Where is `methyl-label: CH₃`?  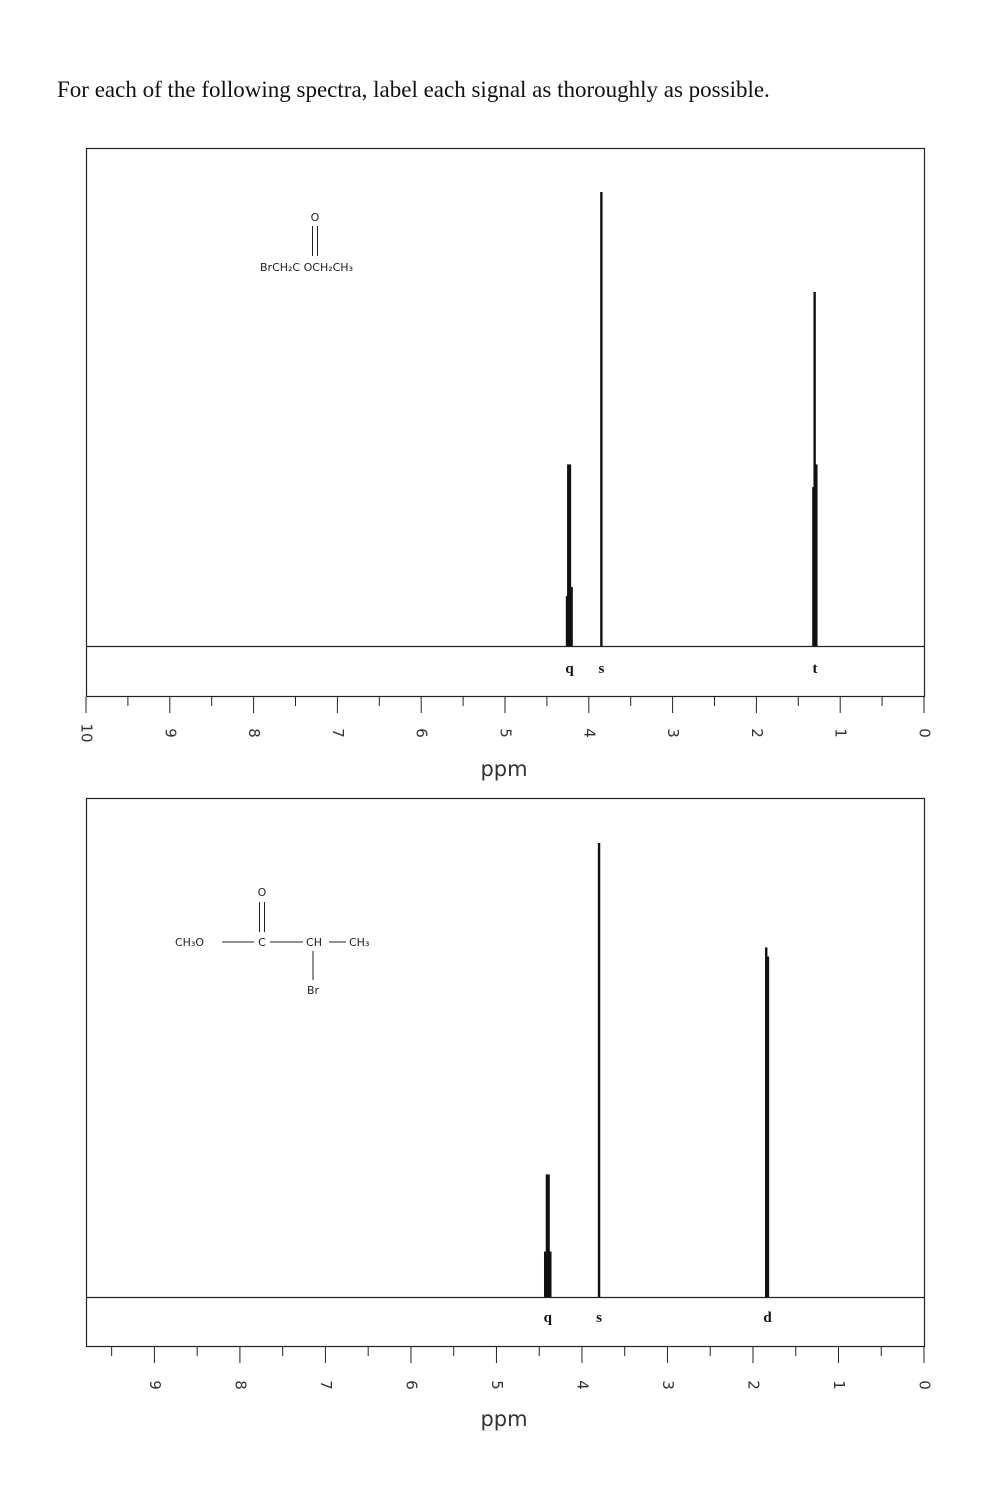 methyl-label: CH₃ is located at coordinates (359, 942).